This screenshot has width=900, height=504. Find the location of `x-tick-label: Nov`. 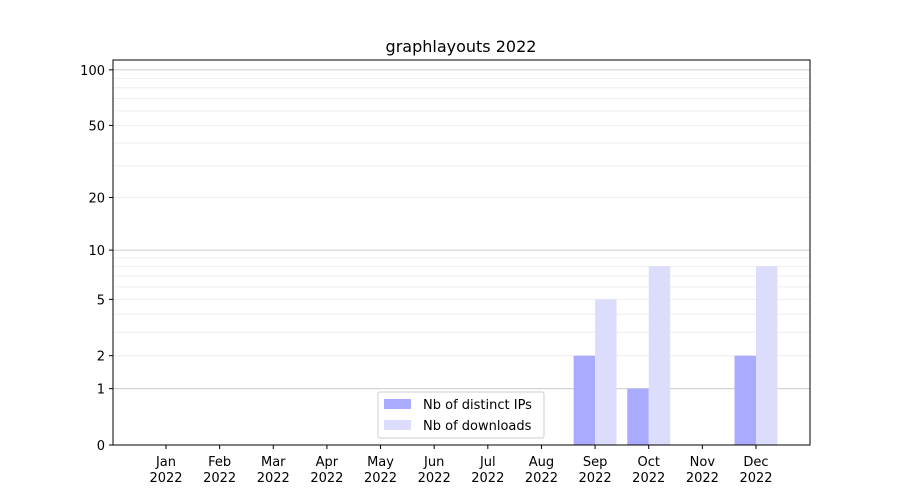

x-tick-label: Nov is located at coordinates (703, 462).